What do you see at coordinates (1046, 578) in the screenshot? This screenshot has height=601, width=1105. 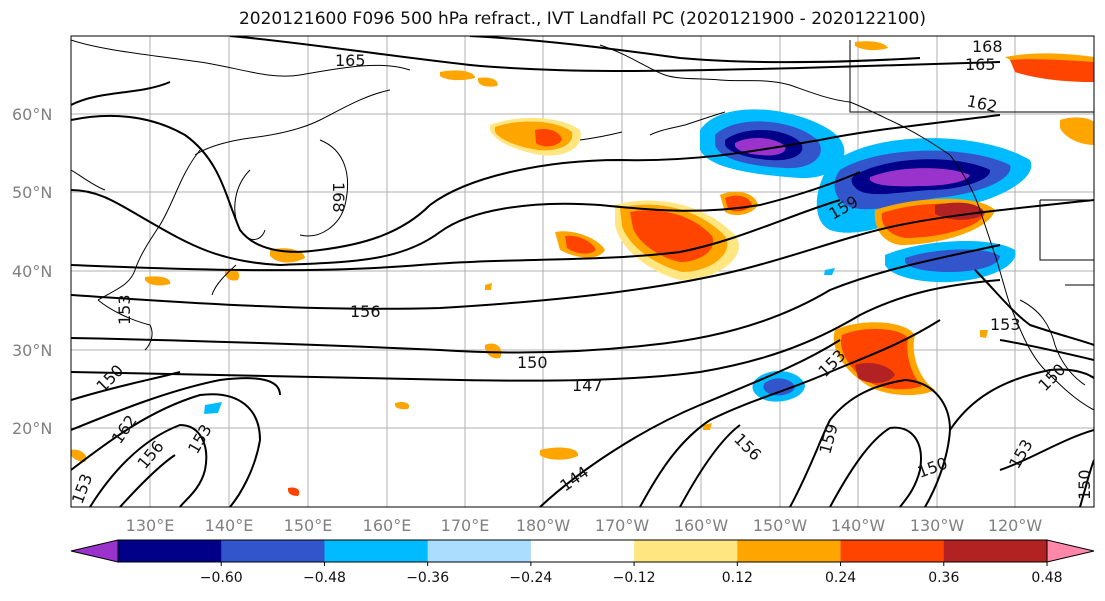 I see `colorbar-tick-label: 0.48` at bounding box center [1046, 578].